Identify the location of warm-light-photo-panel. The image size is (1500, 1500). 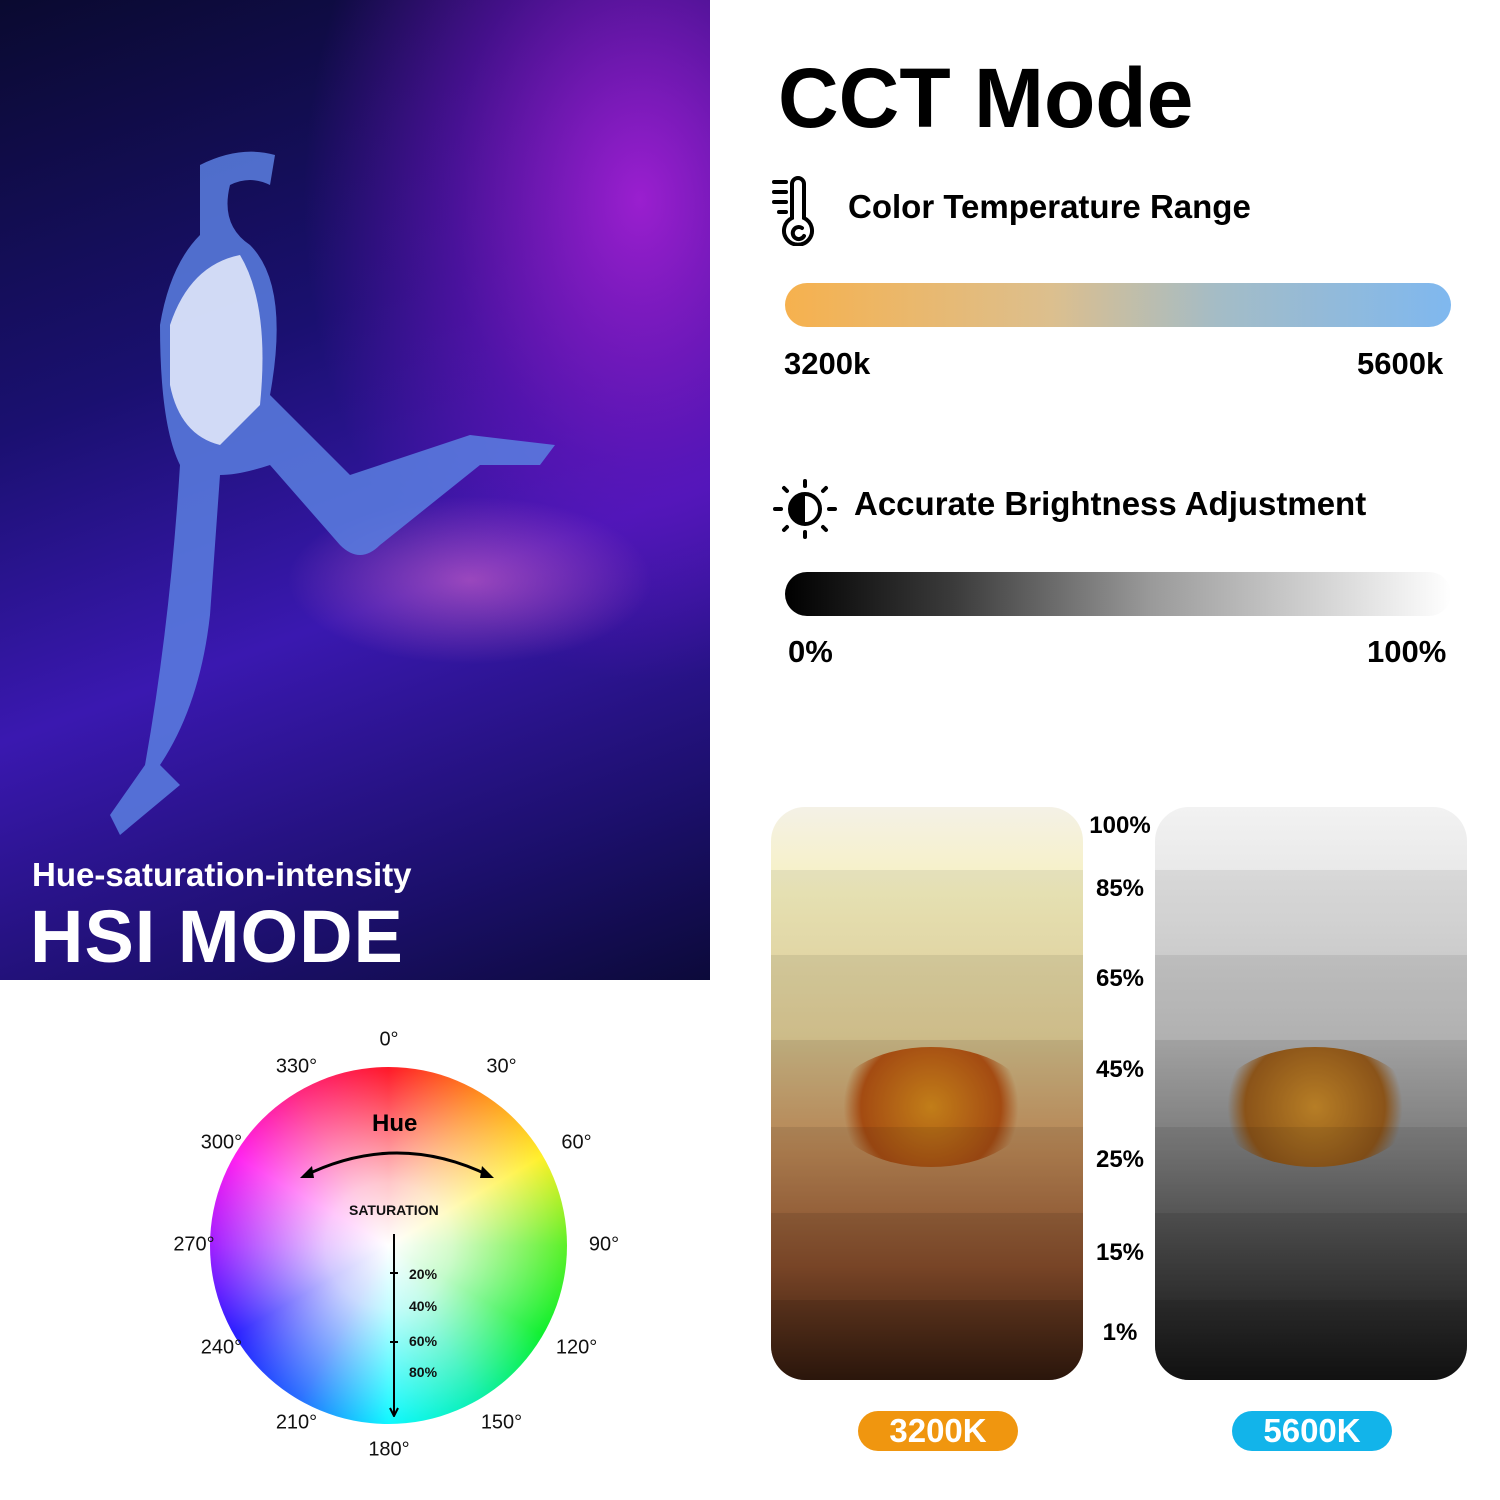
(927, 1093).